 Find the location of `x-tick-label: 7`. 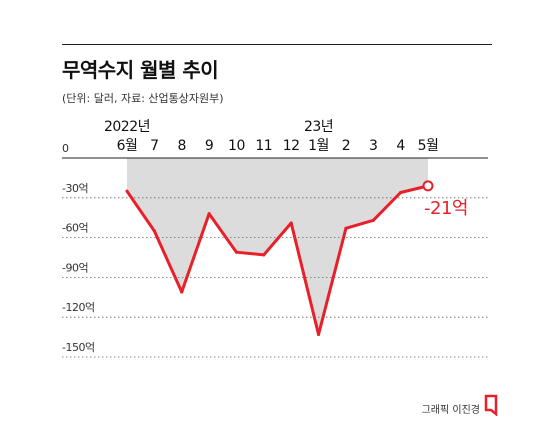

x-tick-label: 7 is located at coordinates (154, 146).